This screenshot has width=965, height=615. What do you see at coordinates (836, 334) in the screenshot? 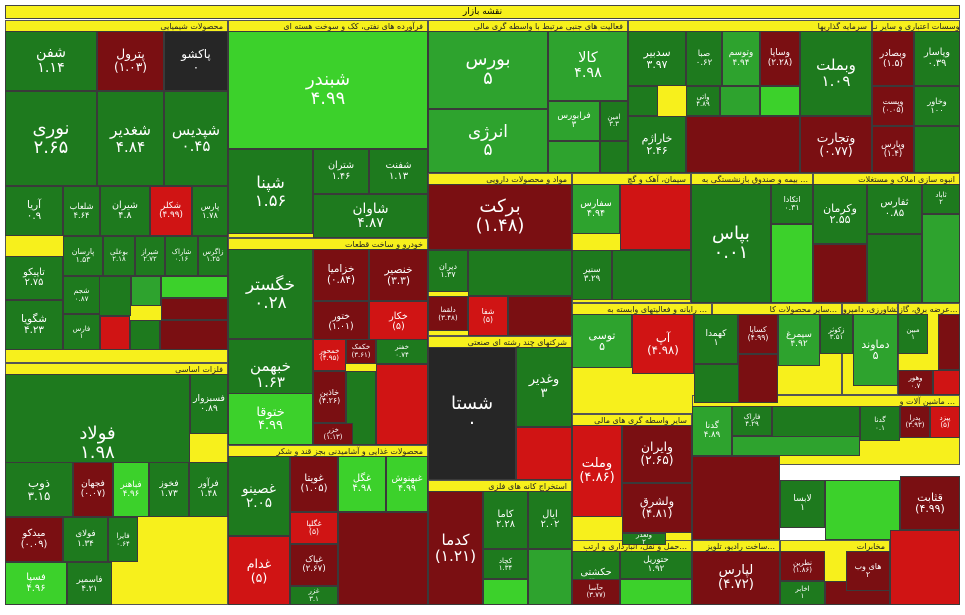
I see `symbol-tile: زکوثر ۳.۵۱` at bounding box center [836, 334].